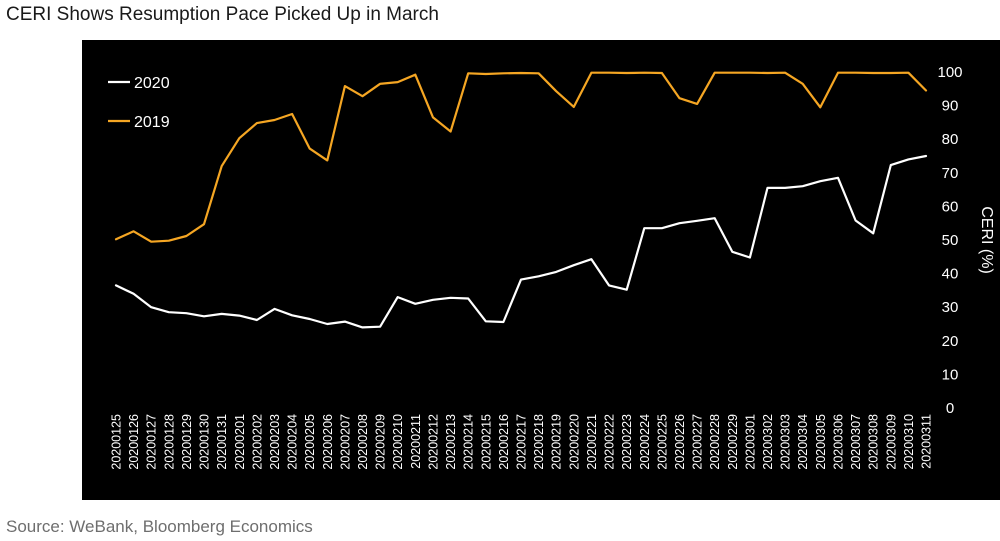  What do you see at coordinates (645, 442) in the screenshot?
I see `x-tick-label: 20200224` at bounding box center [645, 442].